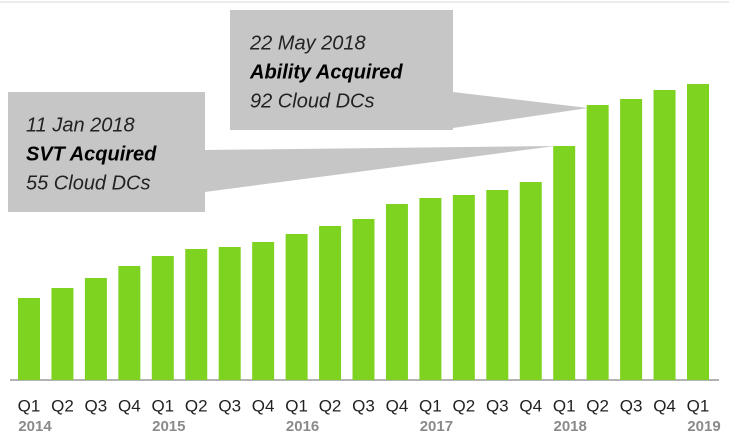 This screenshot has height=435, width=729. I want to click on year-label: 2014, so click(35, 426).